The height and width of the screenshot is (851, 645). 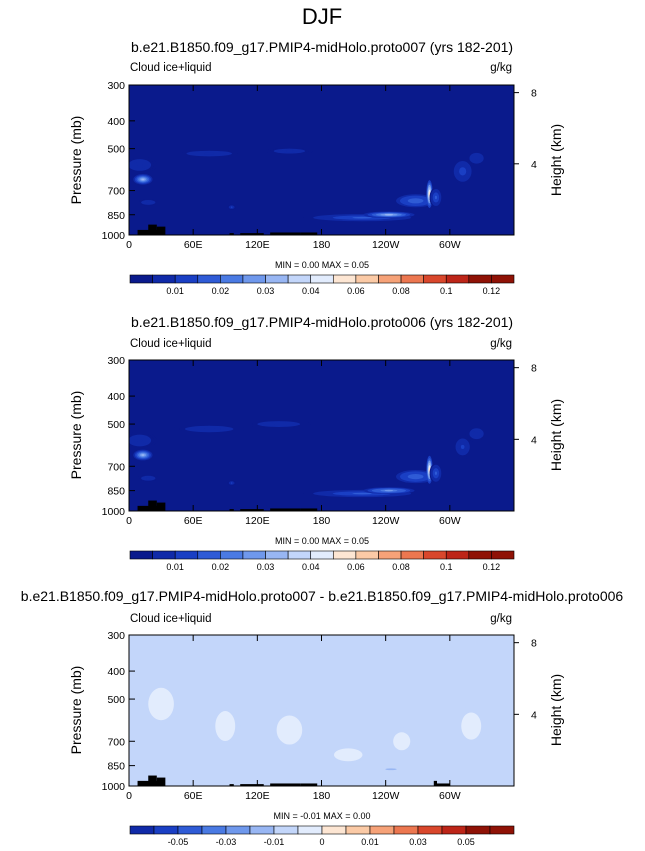 What do you see at coordinates (534, 715) in the screenshot?
I see `height-tick-label: 4` at bounding box center [534, 715].